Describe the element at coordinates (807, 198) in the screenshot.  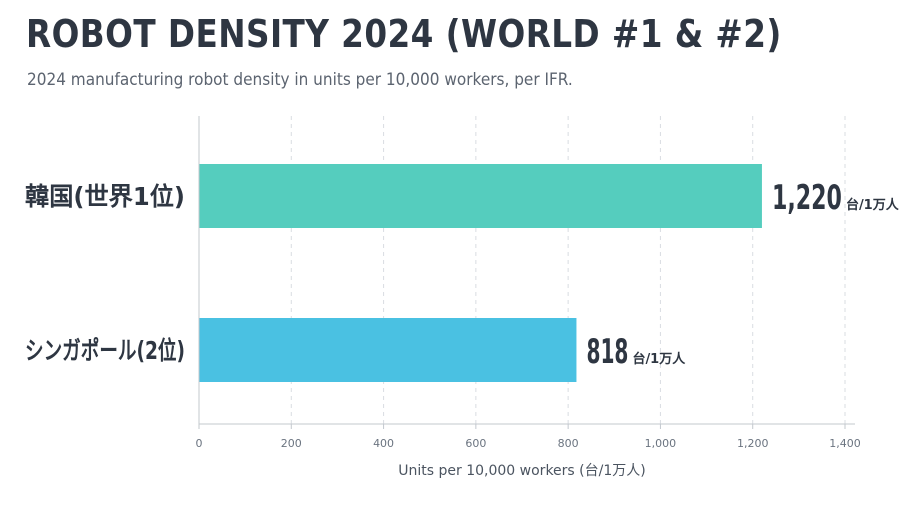
I see `value-label: 1,220` at that location.